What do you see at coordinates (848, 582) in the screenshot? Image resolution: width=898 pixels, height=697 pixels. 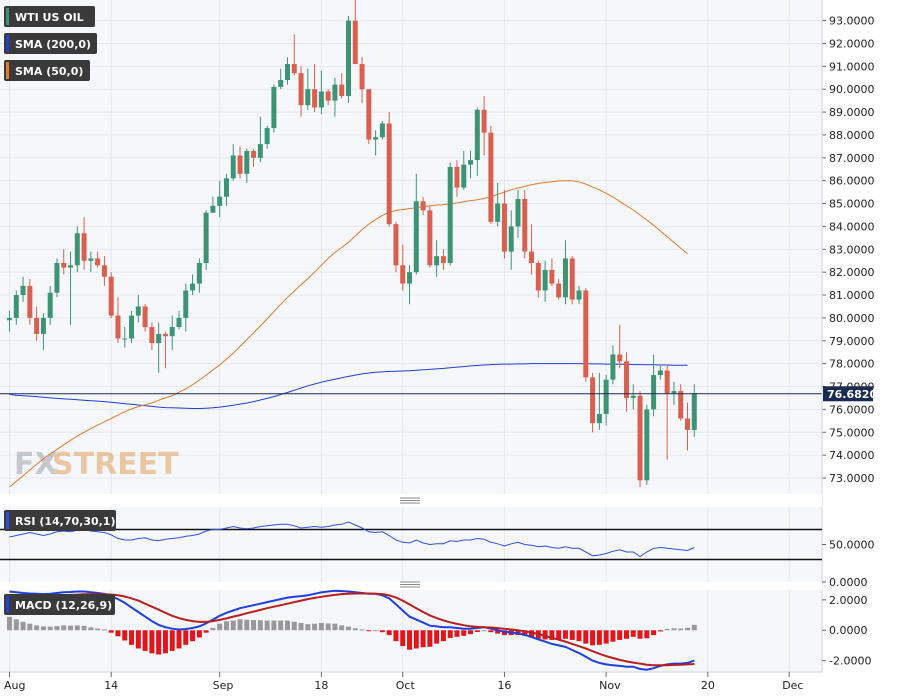 I see `rsi-tick-label: 0.0000` at bounding box center [848, 582].